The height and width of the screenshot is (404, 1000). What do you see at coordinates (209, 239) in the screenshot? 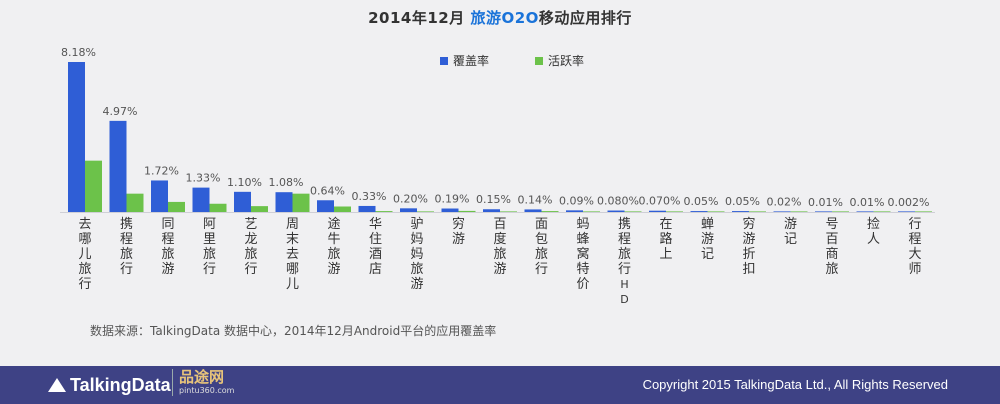
I see `category-char: 里` at bounding box center [209, 239].